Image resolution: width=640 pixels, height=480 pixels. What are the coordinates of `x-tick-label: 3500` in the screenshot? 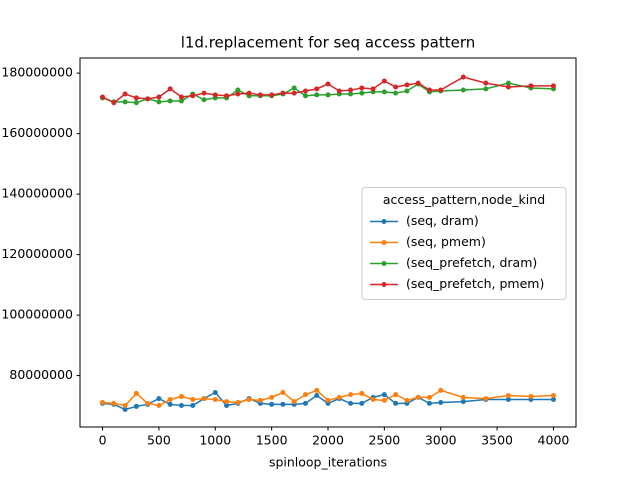 It's located at (497, 440).